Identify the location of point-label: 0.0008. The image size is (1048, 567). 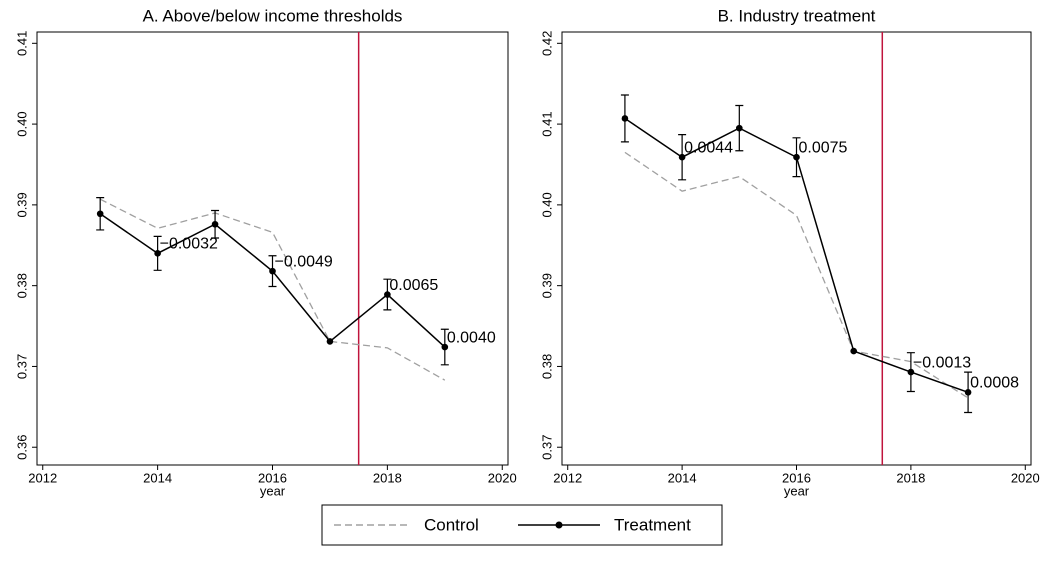
(994, 383).